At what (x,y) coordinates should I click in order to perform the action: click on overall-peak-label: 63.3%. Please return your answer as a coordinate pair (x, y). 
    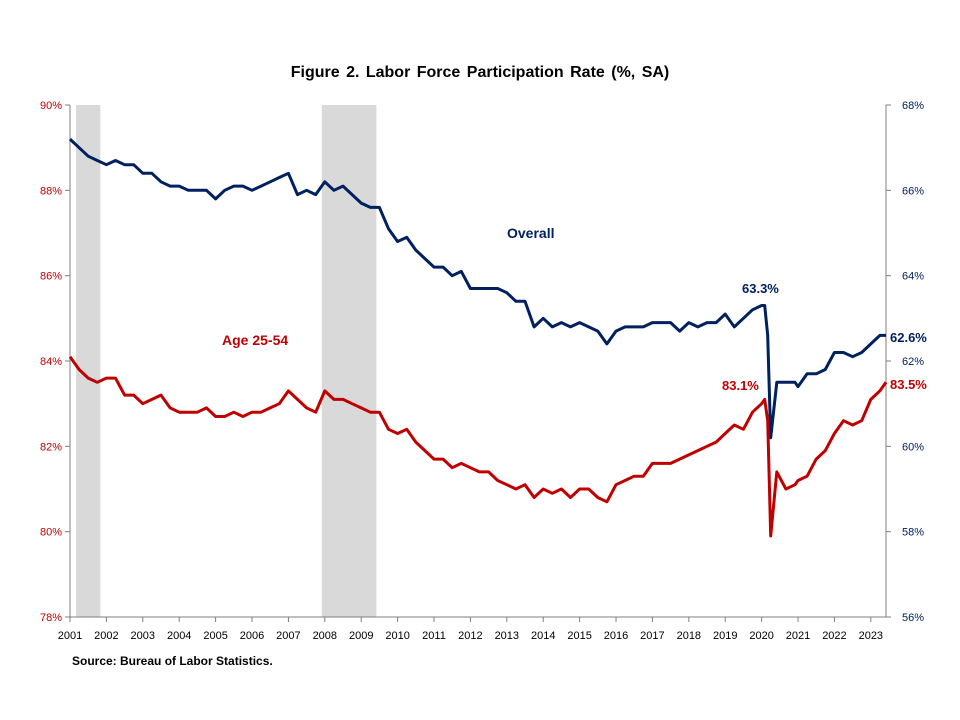
    Looking at the image, I should click on (760, 288).